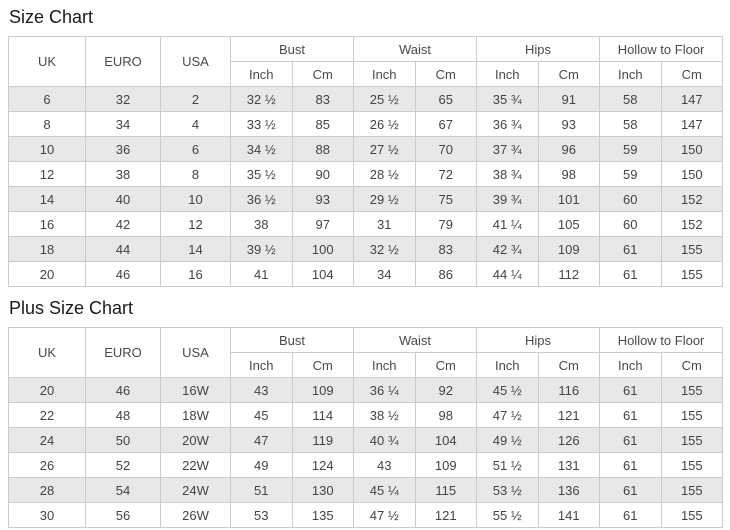 The width and height of the screenshot is (730, 530). What do you see at coordinates (47, 415) in the screenshot?
I see `cell: 22` at bounding box center [47, 415].